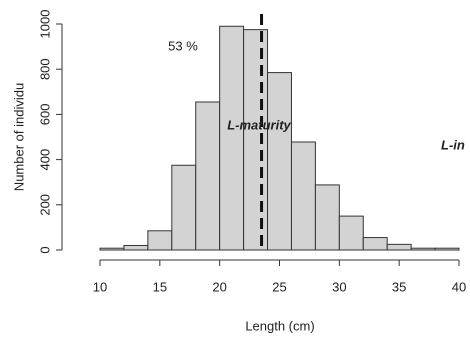 This screenshot has width=470, height=337. Describe the element at coordinates (339, 286) in the screenshot. I see `x-tick-label: 30` at that location.